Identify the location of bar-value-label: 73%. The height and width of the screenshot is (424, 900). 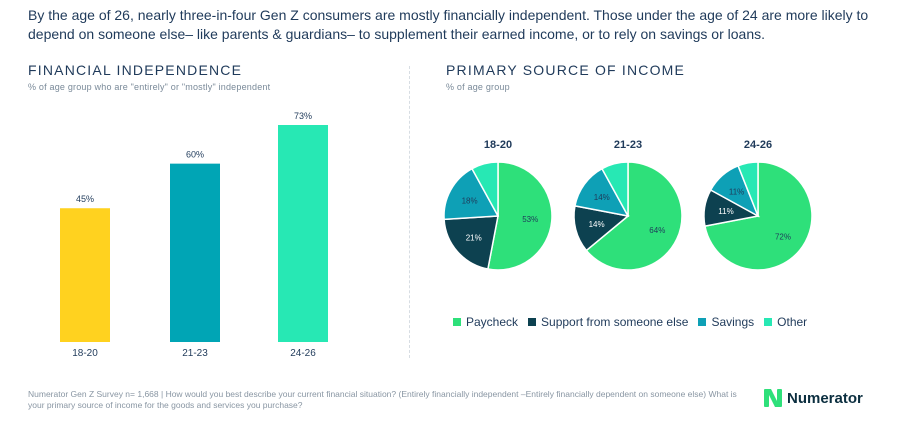
(303, 116).